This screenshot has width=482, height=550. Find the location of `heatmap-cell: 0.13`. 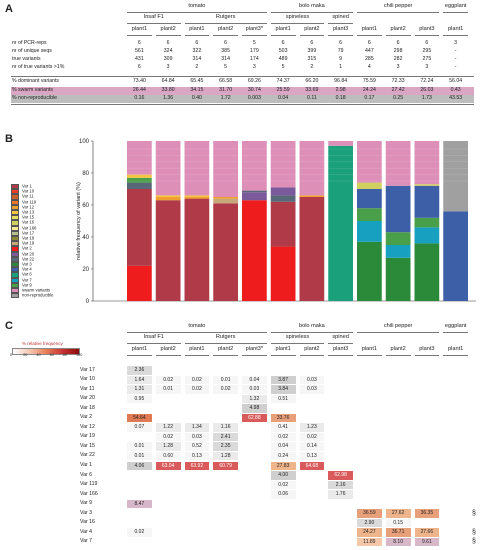

heatmap-cell: 0.13 is located at coordinates (197, 456).